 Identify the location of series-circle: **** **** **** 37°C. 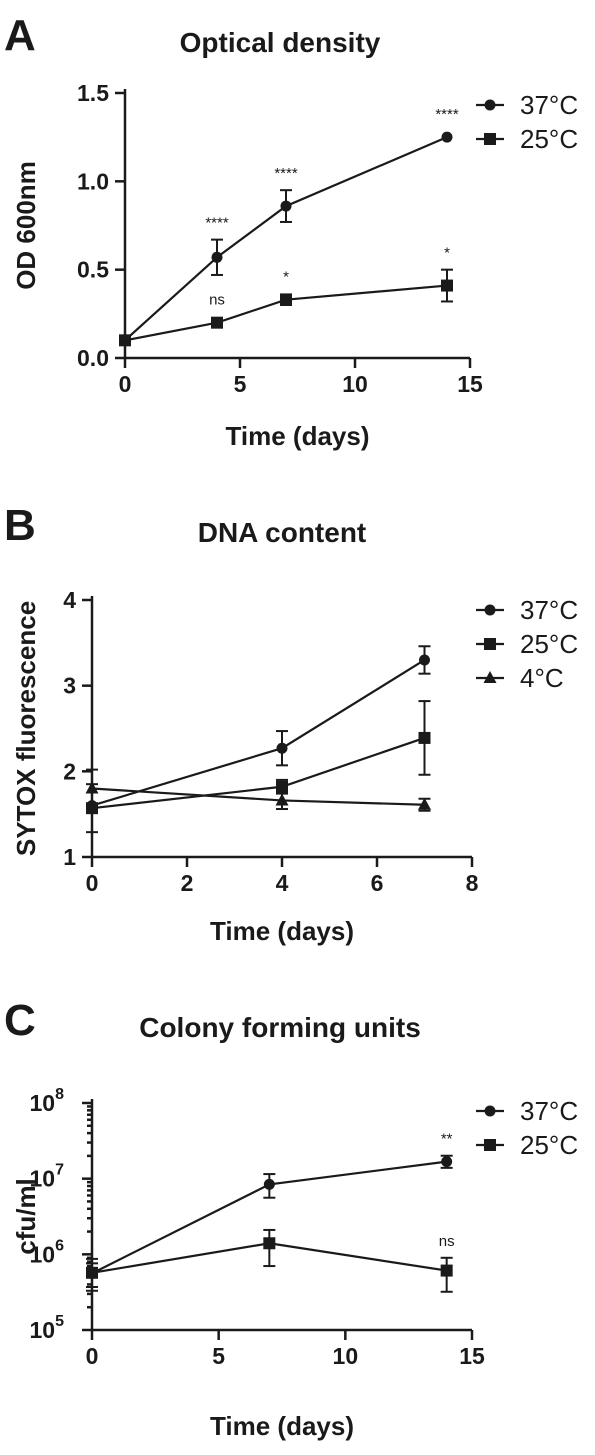
(348, 218).